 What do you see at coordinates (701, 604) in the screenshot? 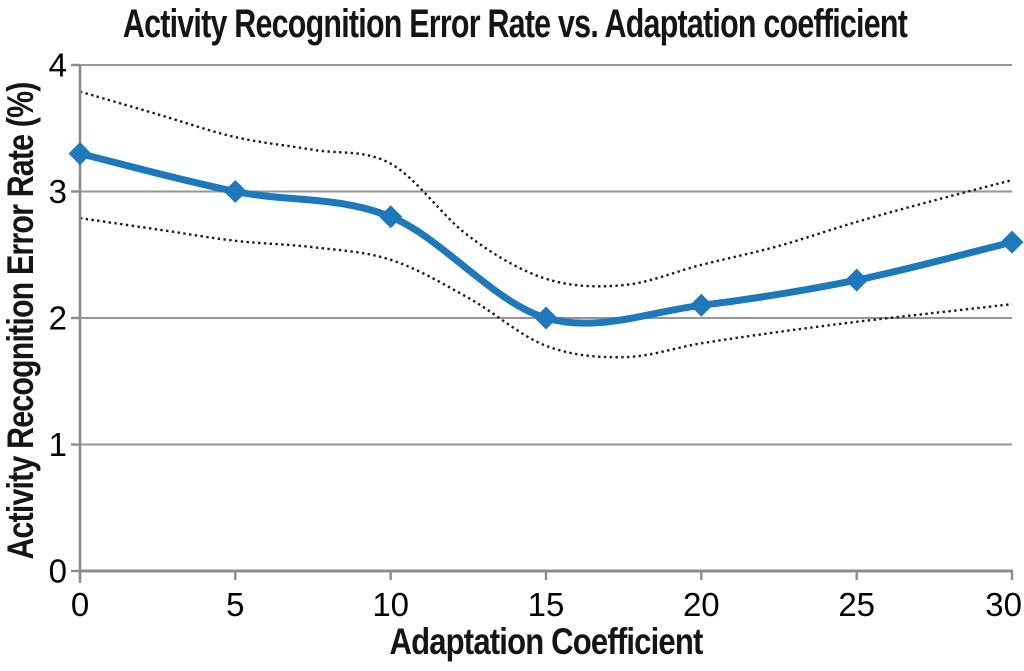
I see `x-tick-label-20: 20` at bounding box center [701, 604].